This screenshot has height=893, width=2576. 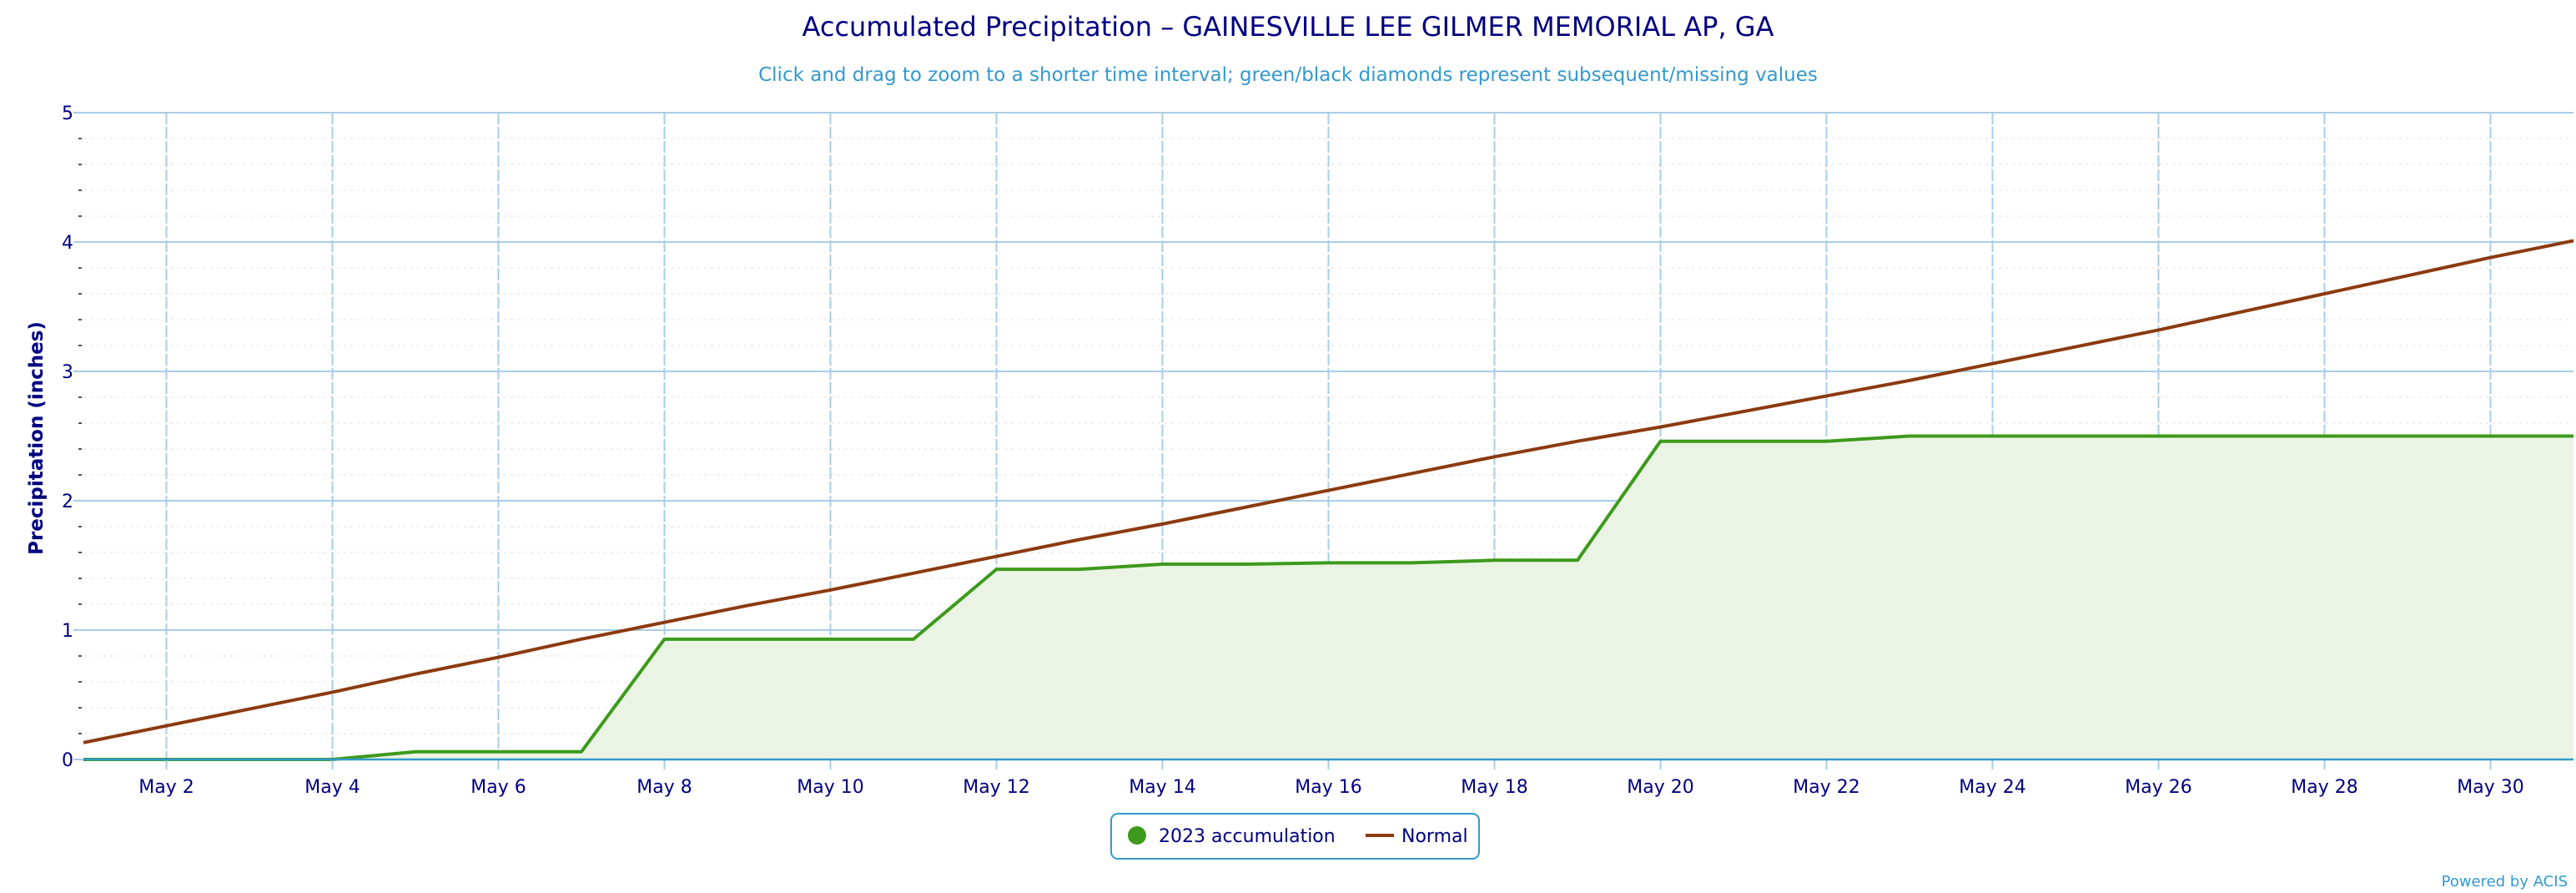 I want to click on legend-item-2023-accumulation: 2023 accumulation, so click(x=1232, y=836).